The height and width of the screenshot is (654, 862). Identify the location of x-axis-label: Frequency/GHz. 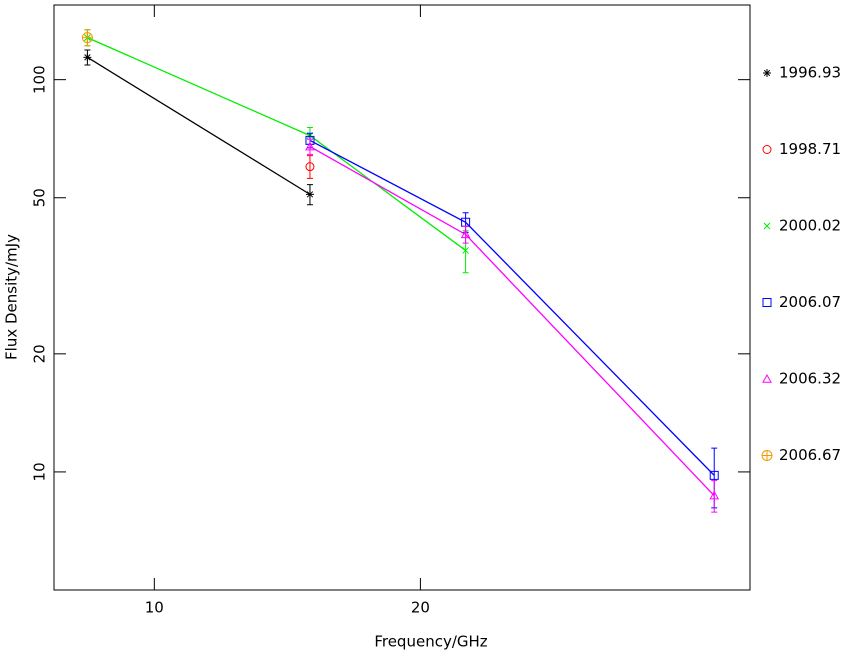
(430, 642).